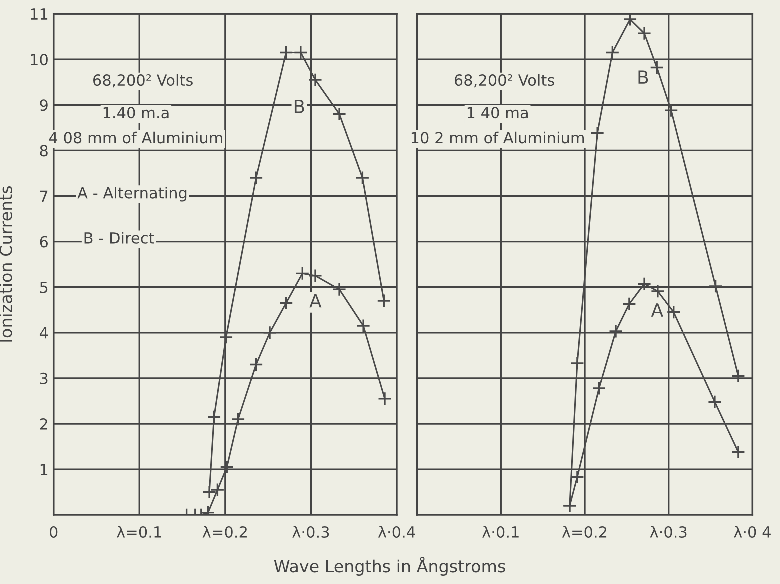  Describe the element at coordinates (139, 532) in the screenshot. I see `x-tick-label: λ=0.1` at that location.